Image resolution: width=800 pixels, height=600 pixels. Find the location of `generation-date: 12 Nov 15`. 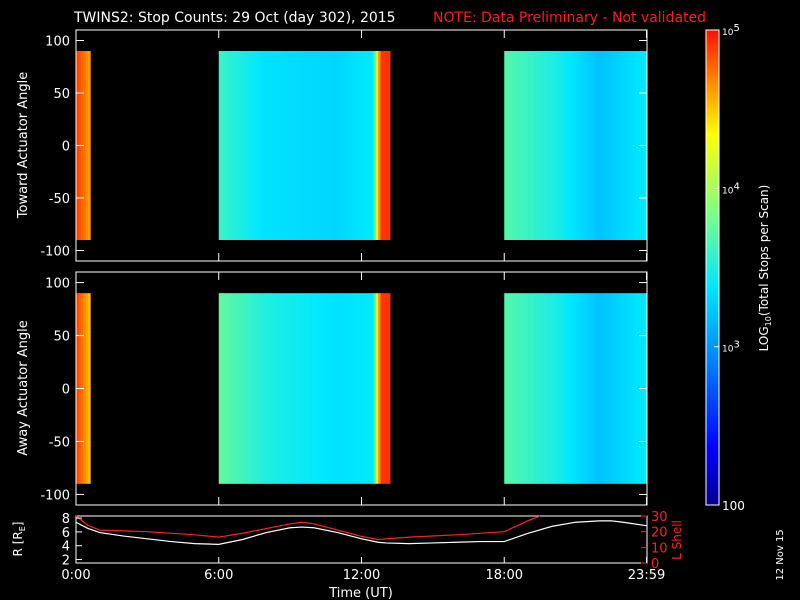

generation-date: 12 Nov 15 is located at coordinates (780, 554).